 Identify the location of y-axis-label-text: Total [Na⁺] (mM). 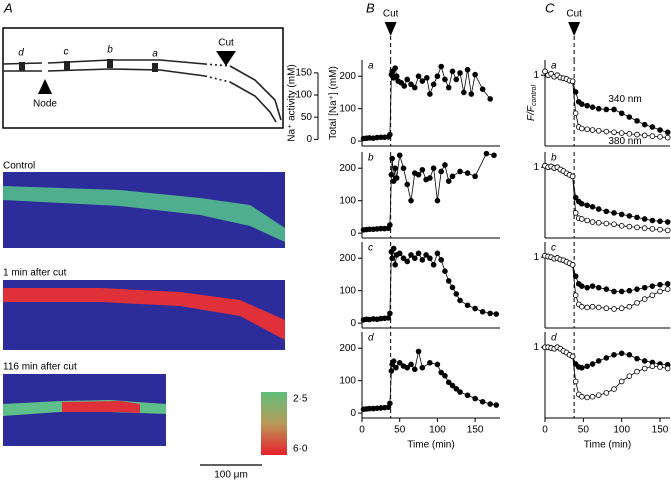
(333, 103).